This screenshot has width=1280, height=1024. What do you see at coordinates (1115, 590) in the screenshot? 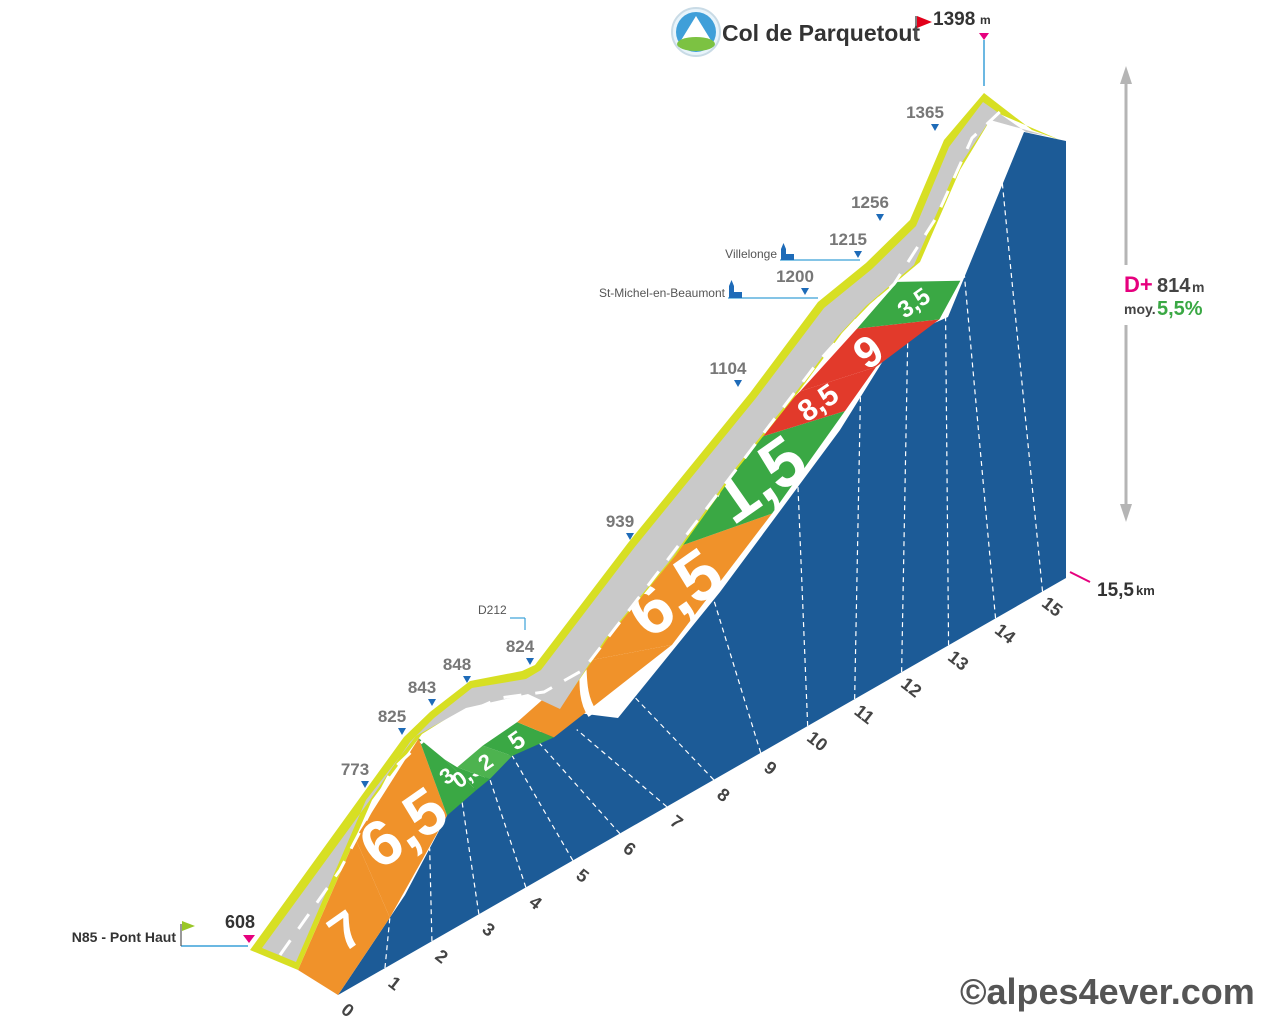
I see `total-distance-value: 15,5` at bounding box center [1115, 590].